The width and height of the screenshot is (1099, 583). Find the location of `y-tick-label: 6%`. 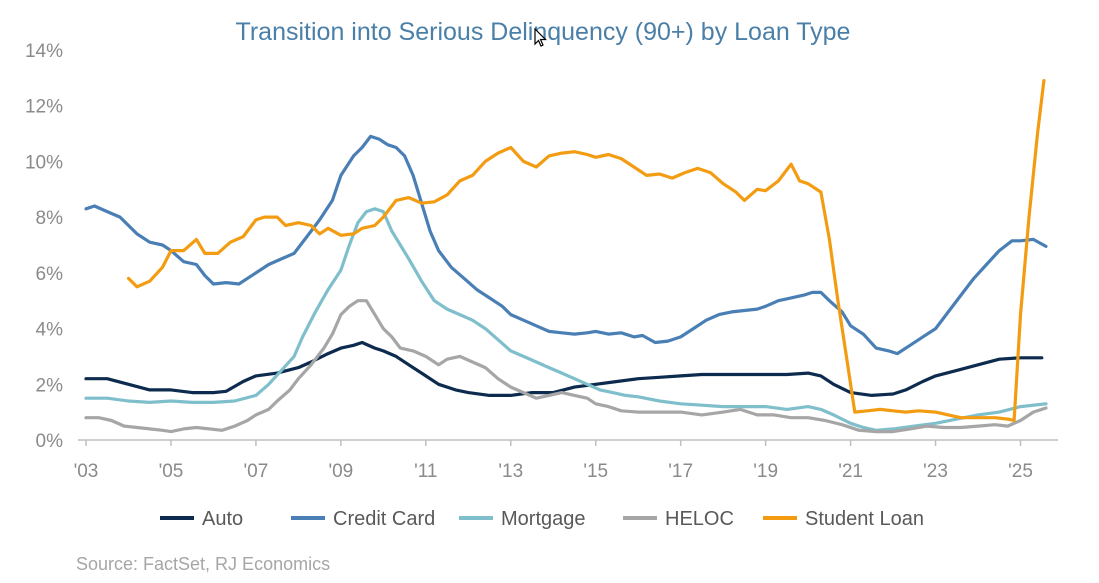

y-tick-label: 6% is located at coordinates (50, 274).